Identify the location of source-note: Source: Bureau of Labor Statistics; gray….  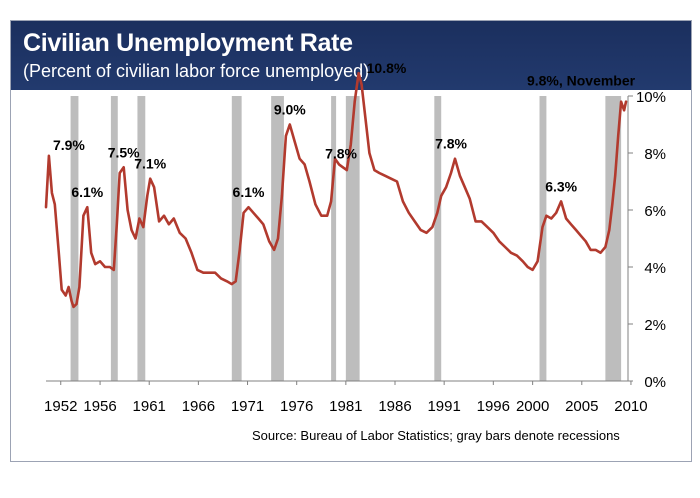
(436, 435).